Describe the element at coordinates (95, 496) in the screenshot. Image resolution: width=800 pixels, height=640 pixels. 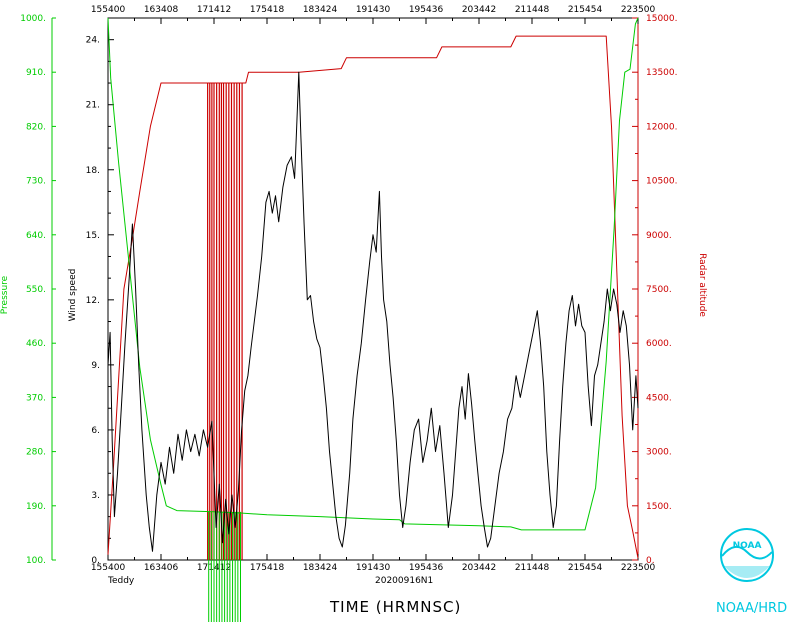
I see `wind-speed-tick-label: 3.` at that location.